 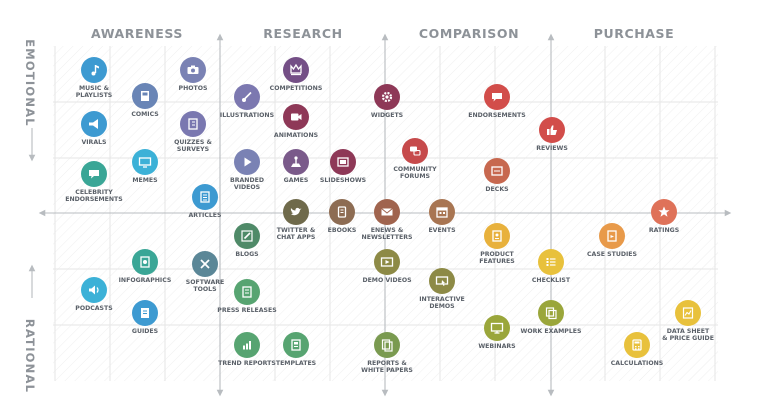 What do you see at coordinates (637, 363) in the screenshot?
I see `content-item-label: CALCULATIONS` at bounding box center [637, 363].